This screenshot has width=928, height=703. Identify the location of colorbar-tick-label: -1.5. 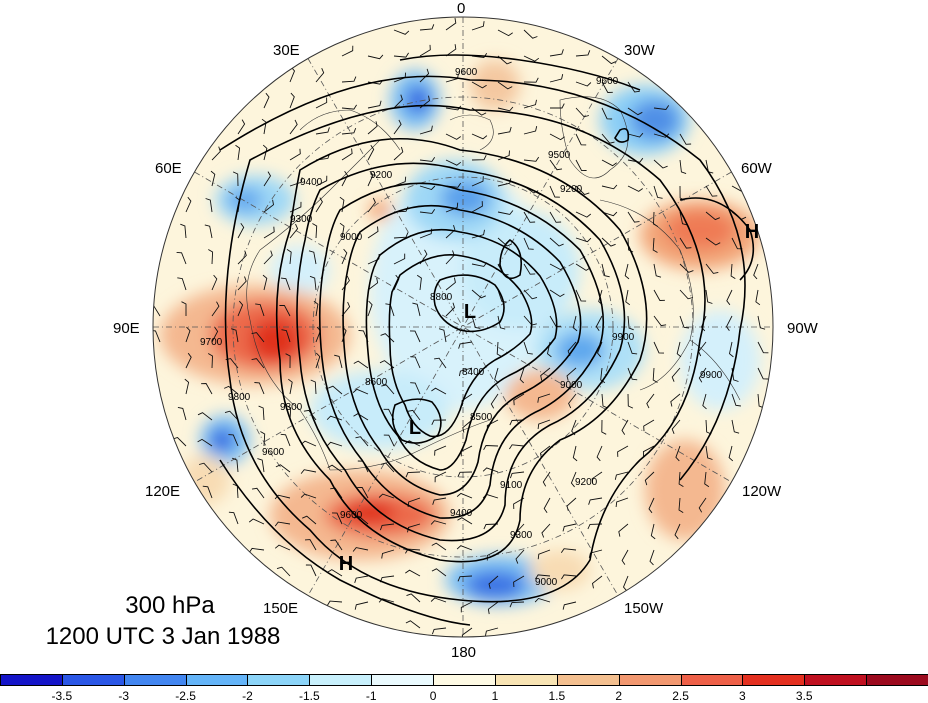
(309, 696).